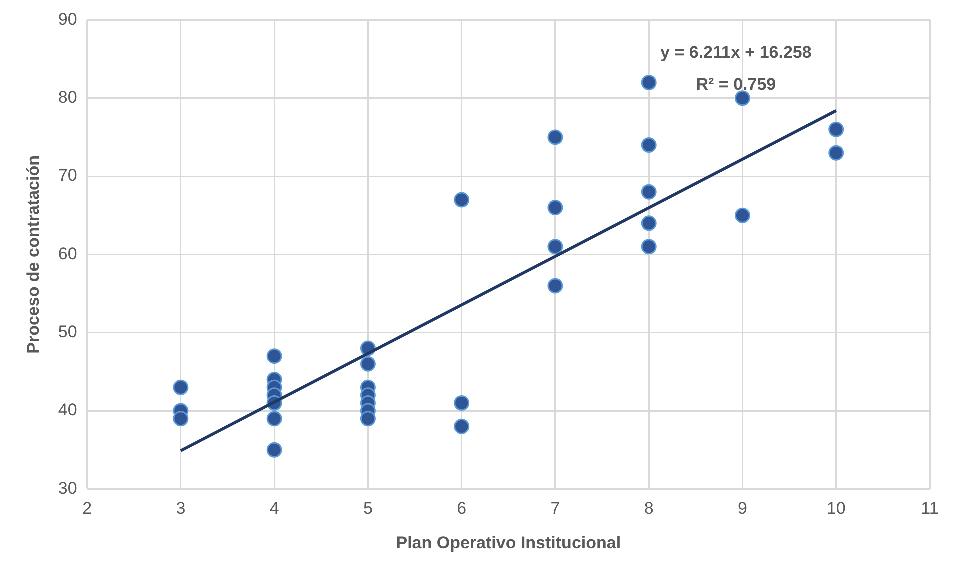  Describe the element at coordinates (68, 176) in the screenshot. I see `y-tick-label: 70` at that location.